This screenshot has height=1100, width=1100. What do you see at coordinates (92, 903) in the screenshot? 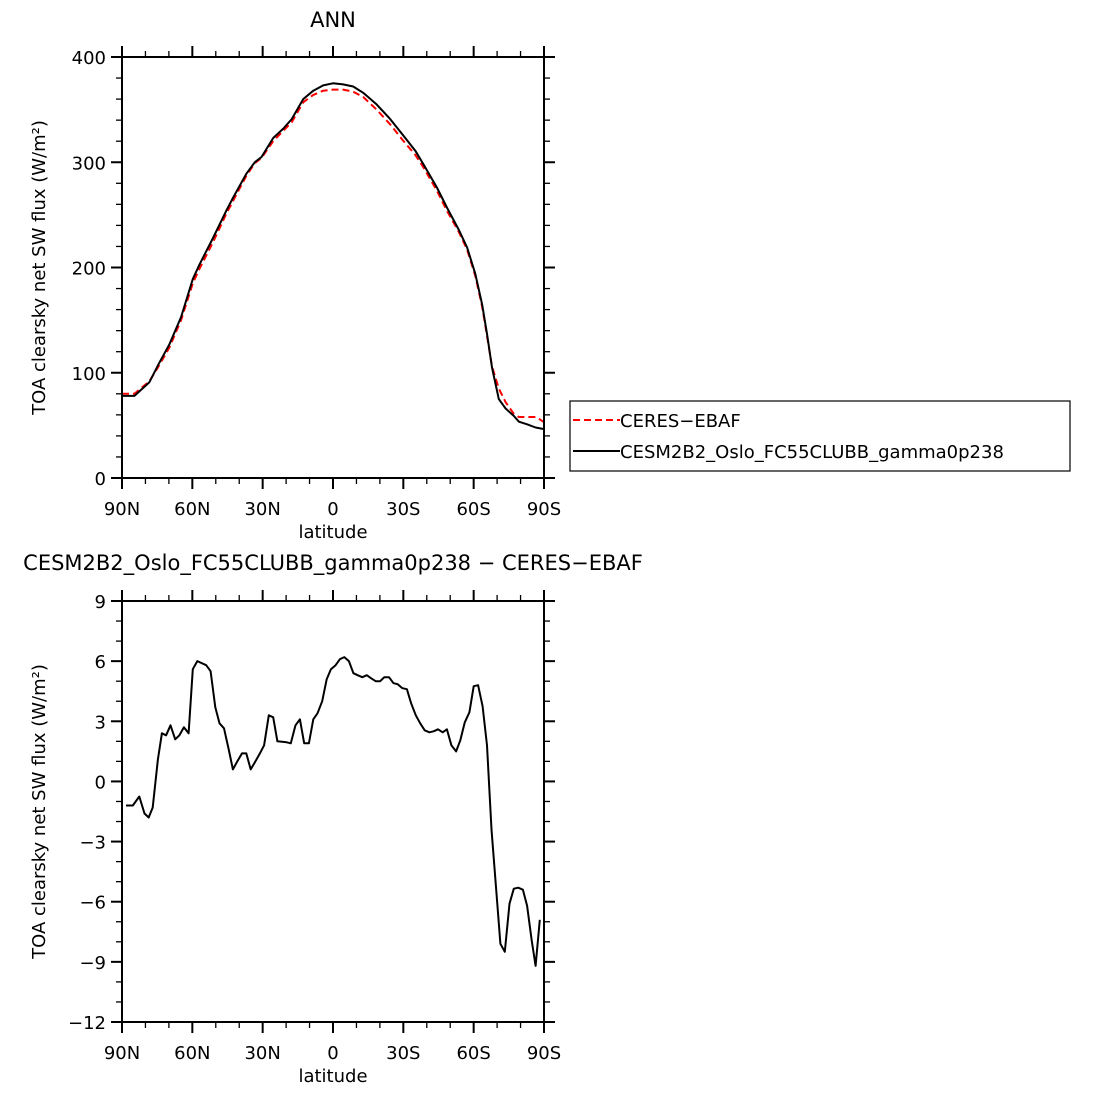
I see `y-tick-label: −6` at bounding box center [92, 903].